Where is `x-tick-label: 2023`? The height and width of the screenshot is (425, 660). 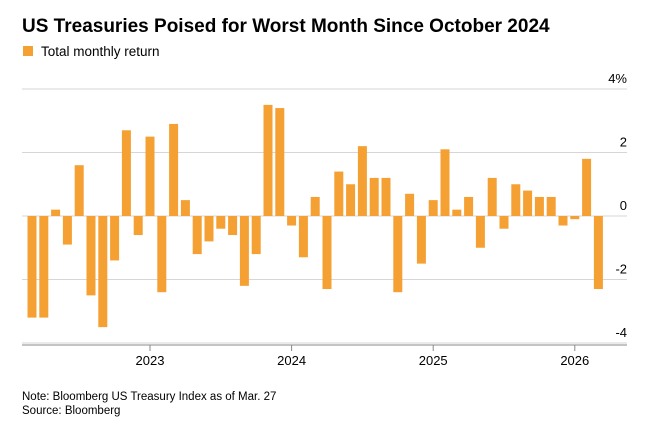
x-tick-label: 2023 is located at coordinates (150, 360).